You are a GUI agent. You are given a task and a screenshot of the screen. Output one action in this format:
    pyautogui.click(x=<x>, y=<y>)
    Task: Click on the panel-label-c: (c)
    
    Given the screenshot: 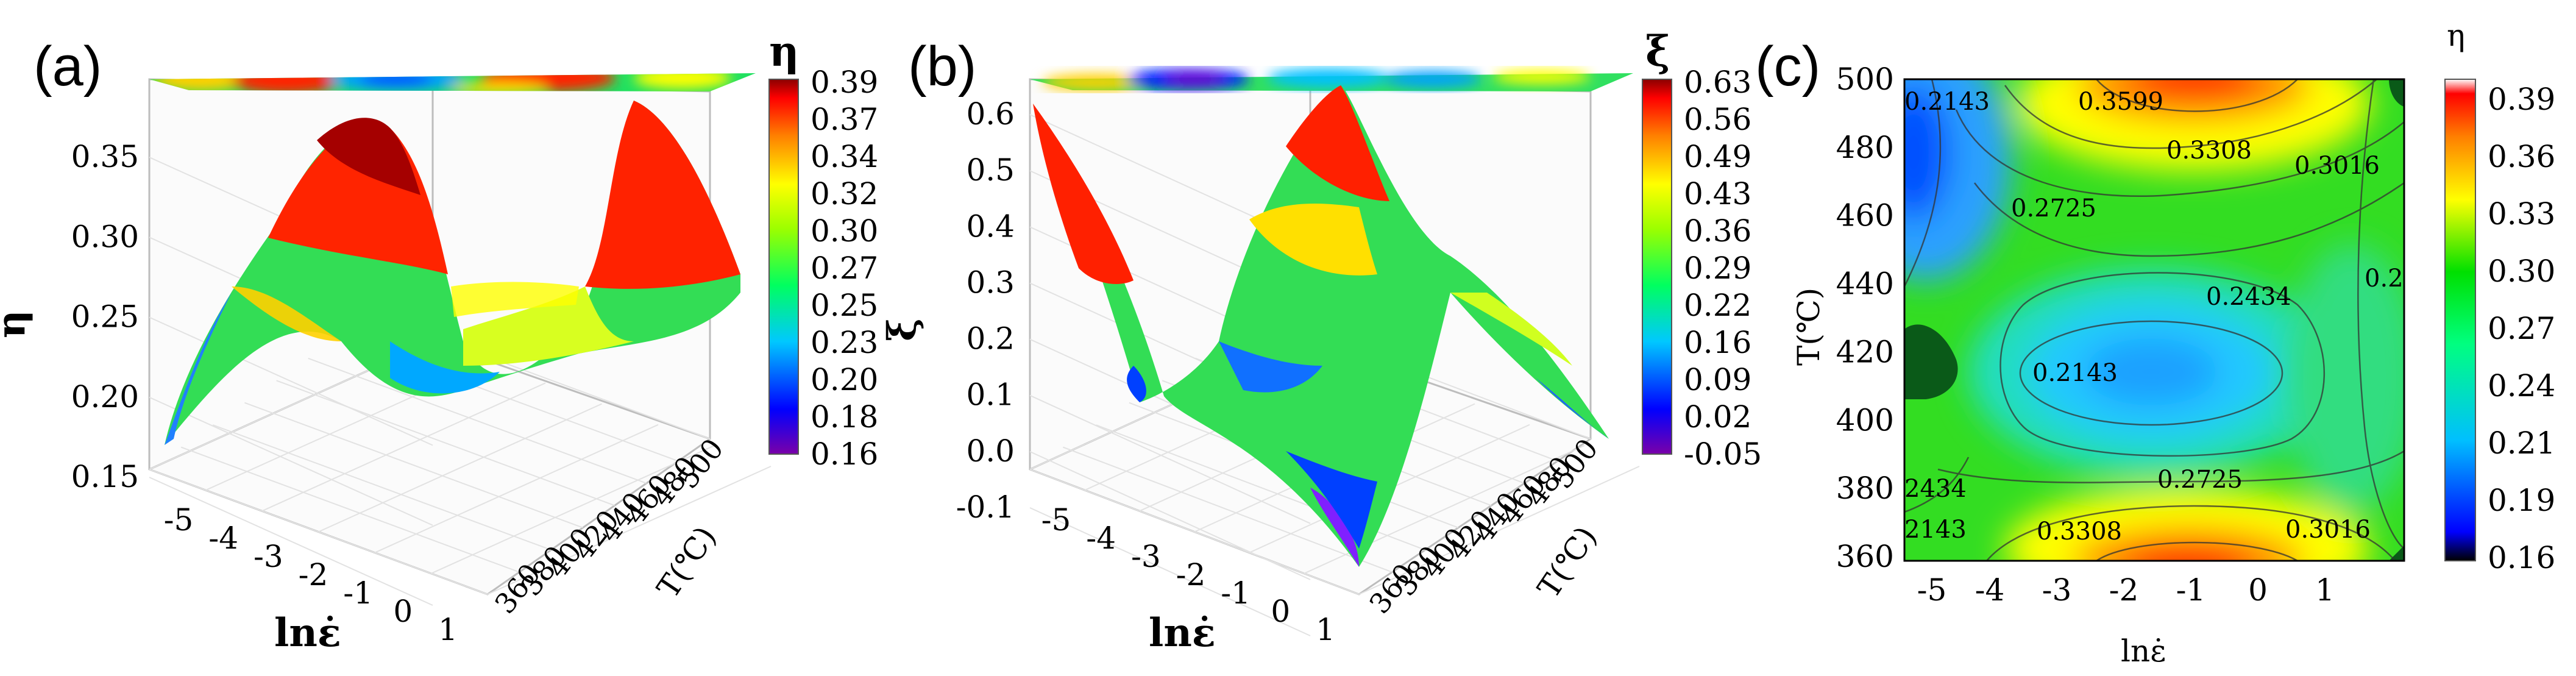 What is the action you would take?
    pyautogui.click(x=1788, y=66)
    